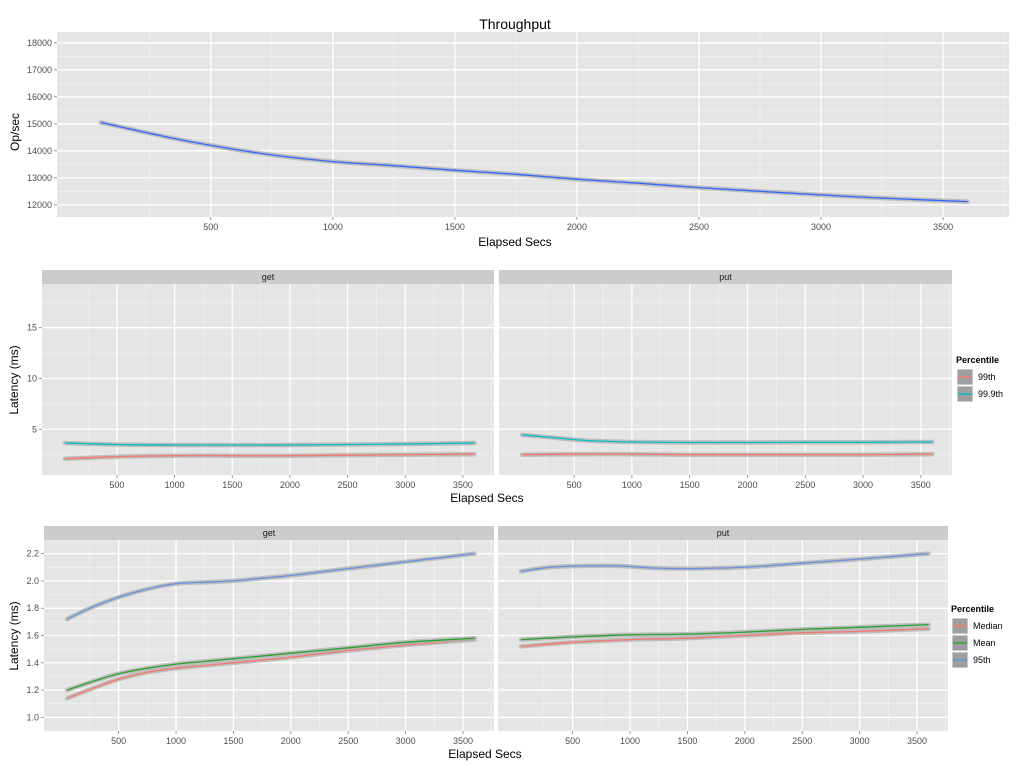 This screenshot has height=768, width=1024. Describe the element at coordinates (39, 97) in the screenshot. I see `y-tick-label: 16000` at that location.